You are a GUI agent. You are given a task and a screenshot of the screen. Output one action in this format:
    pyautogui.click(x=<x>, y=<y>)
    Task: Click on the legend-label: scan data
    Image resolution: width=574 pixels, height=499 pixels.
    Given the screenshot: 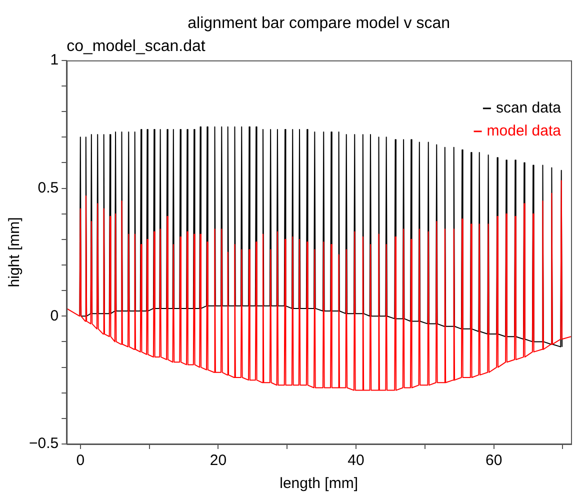 What is the action you would take?
    pyautogui.click(x=529, y=108)
    